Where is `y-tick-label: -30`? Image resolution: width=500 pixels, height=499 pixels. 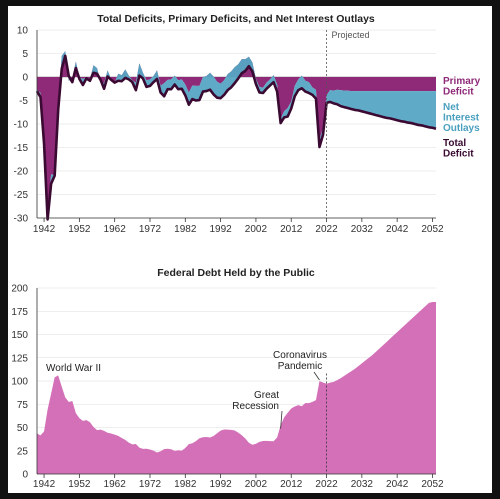
y-tick-label: -30 is located at coordinates (21, 219).